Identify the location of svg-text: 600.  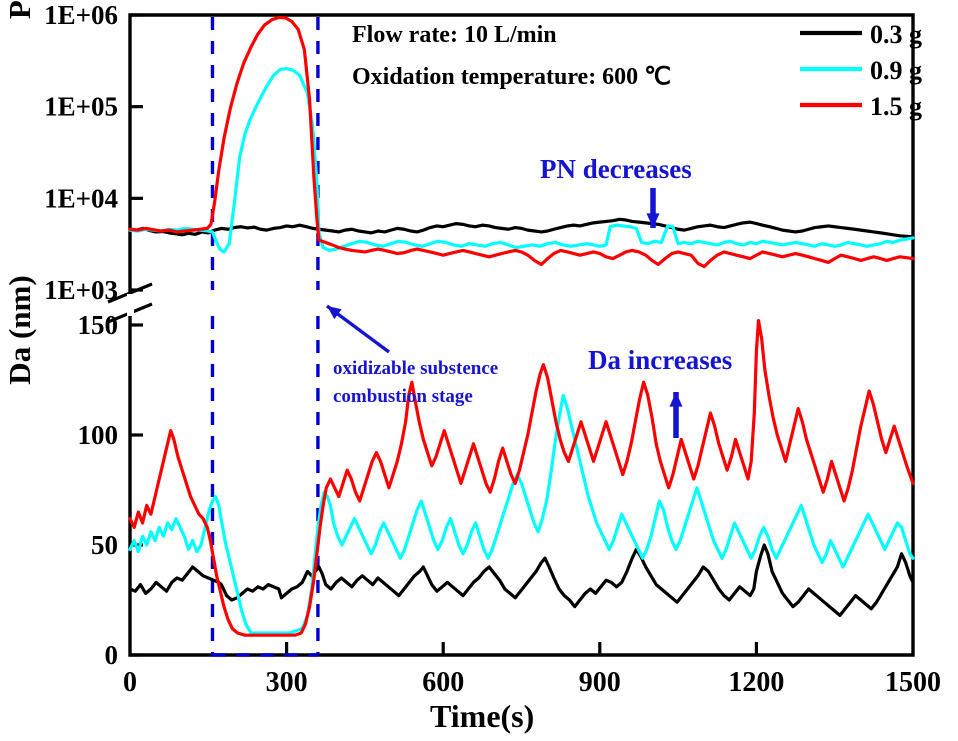
(443, 682).